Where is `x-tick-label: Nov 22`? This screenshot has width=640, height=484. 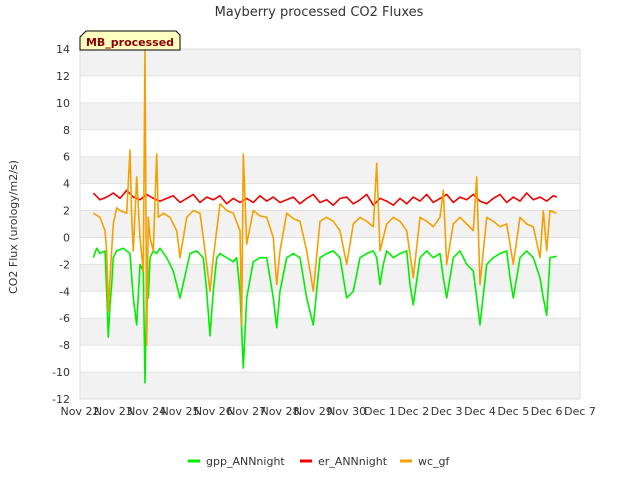 x-tick-label: Nov 22 is located at coordinates (80, 411).